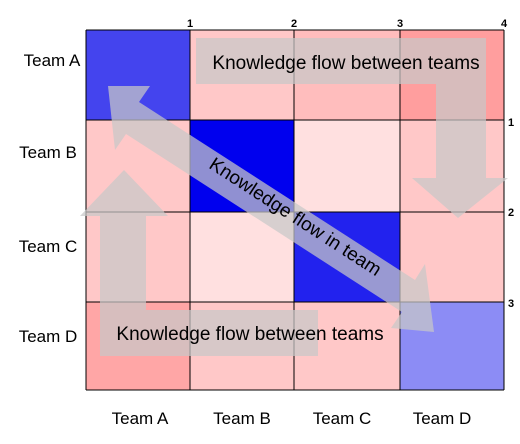 Image resolution: width=520 pixels, height=444 pixels. Describe the element at coordinates (347, 166) in the screenshot. I see `cell-b-c` at that location.